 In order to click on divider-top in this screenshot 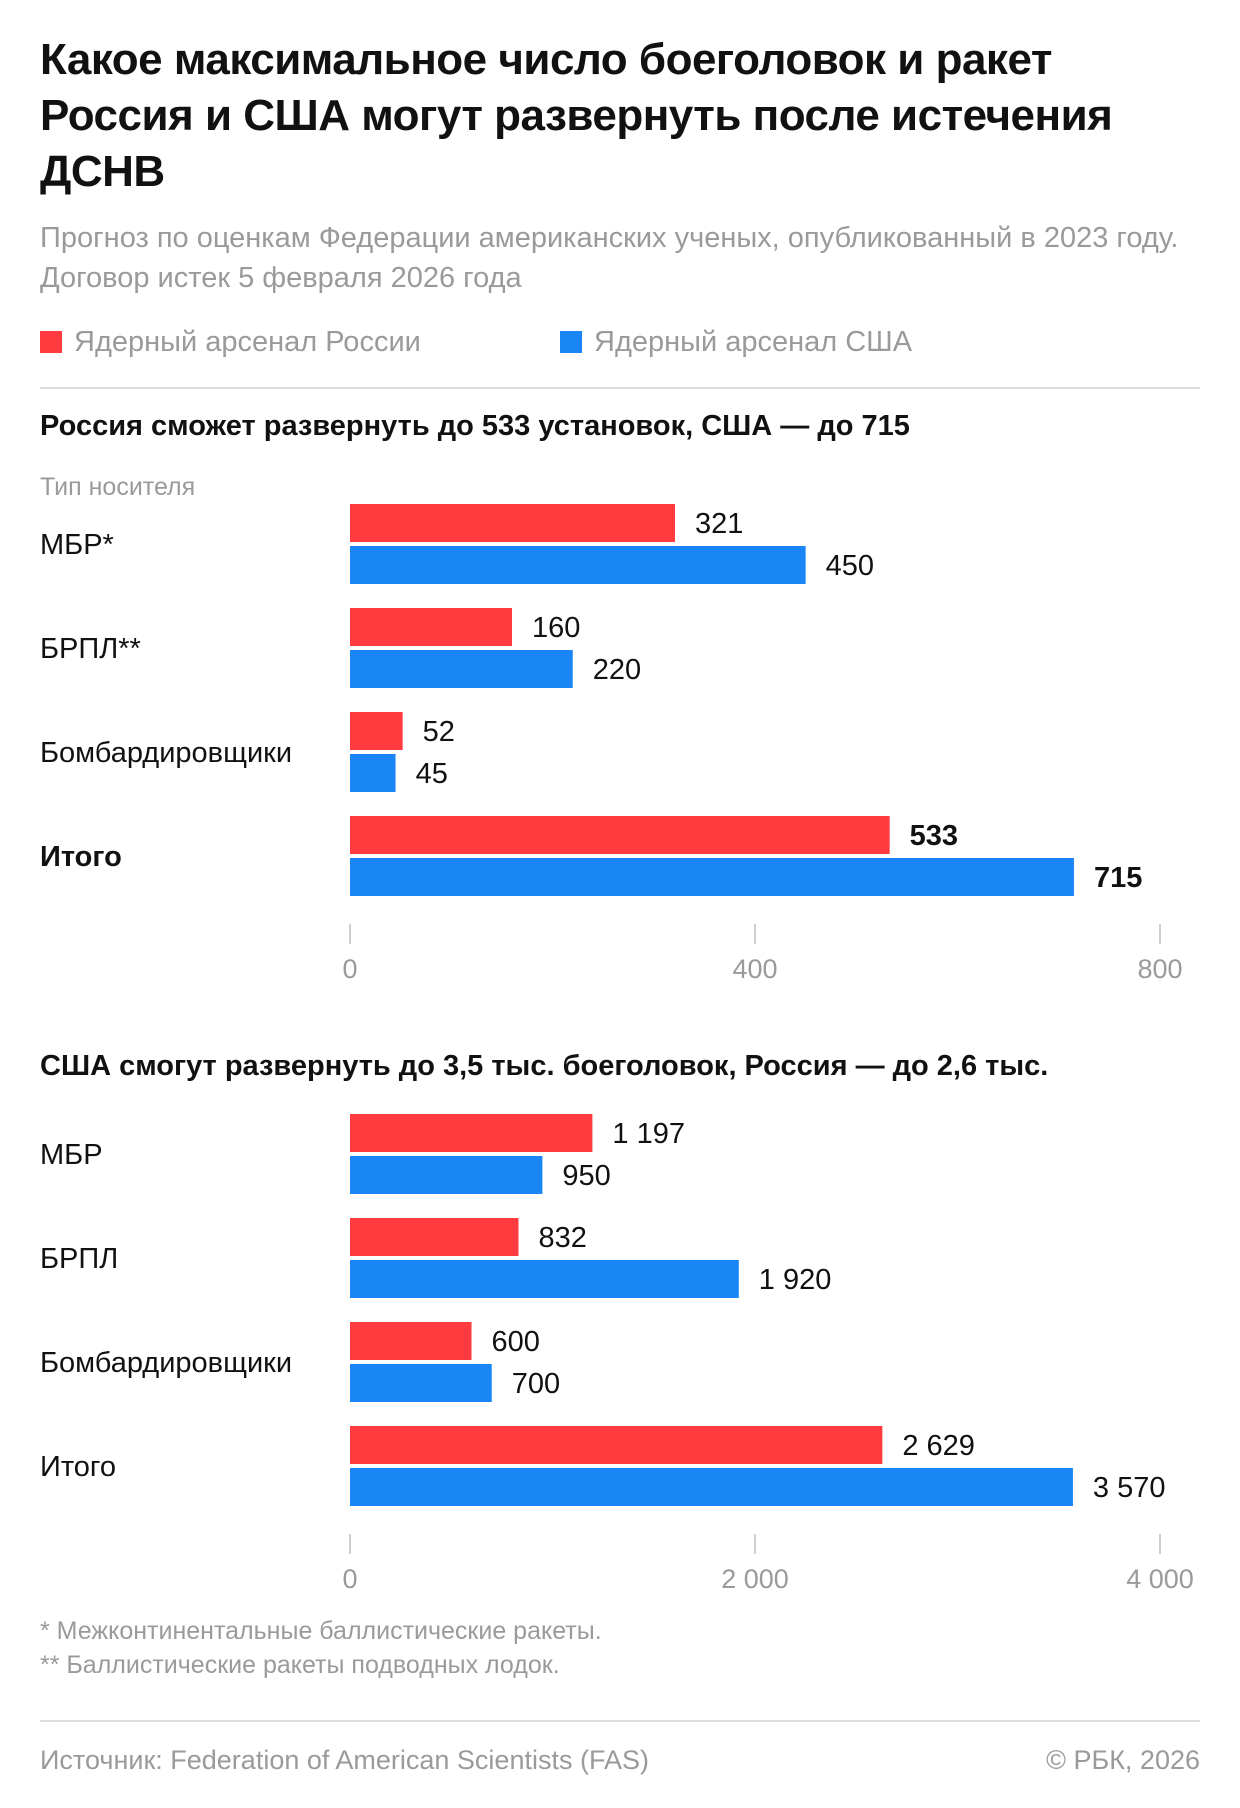, I will do `click(620, 388)`.